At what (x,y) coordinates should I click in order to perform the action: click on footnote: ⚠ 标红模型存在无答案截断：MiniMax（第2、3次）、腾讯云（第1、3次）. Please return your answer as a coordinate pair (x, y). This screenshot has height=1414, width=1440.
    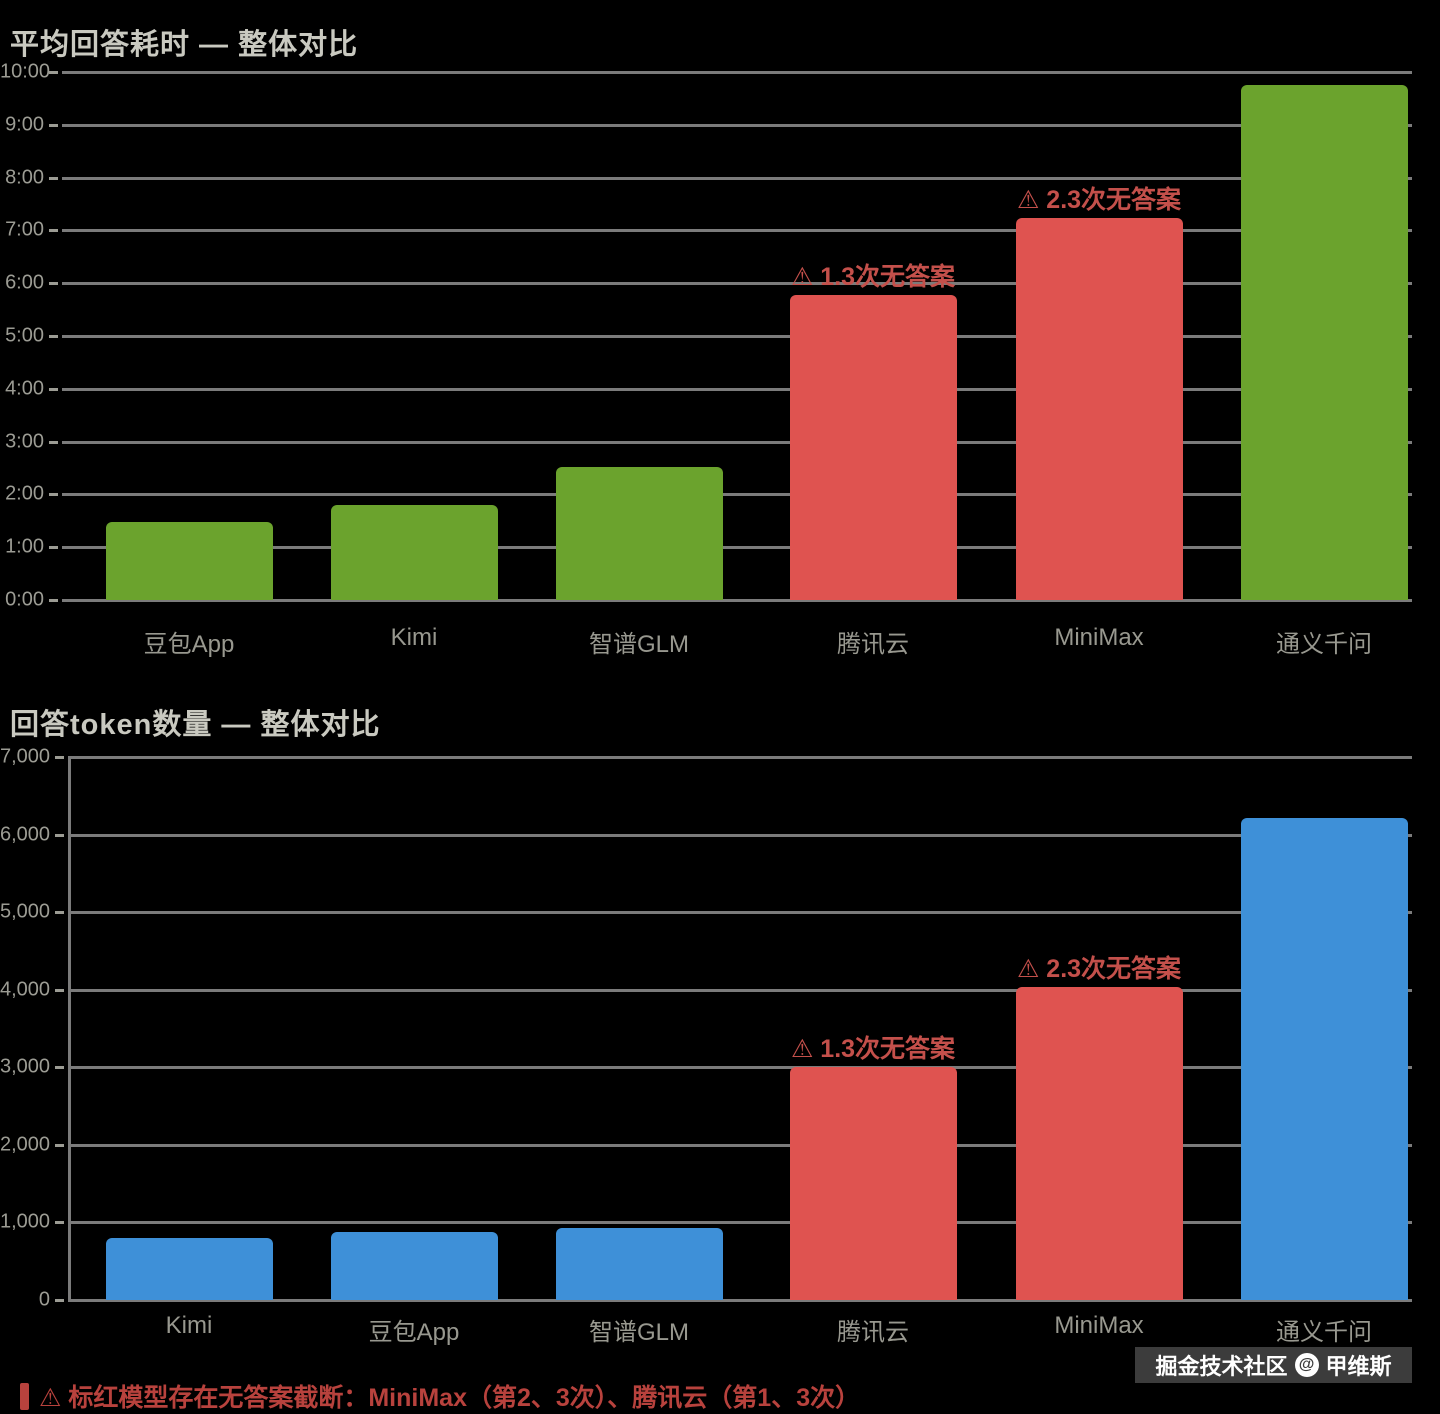
    Looking at the image, I should click on (440, 1396).